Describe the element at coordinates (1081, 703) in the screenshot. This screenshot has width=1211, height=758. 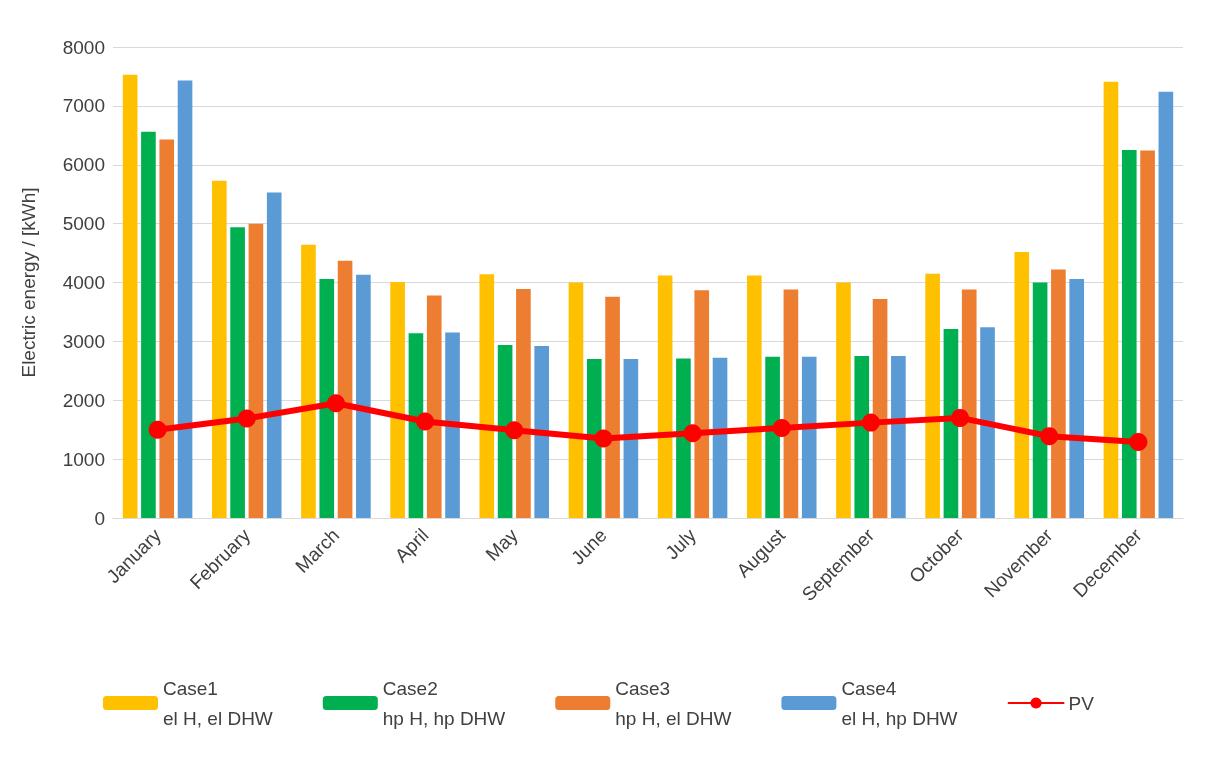
I see `legend-label: PV` at that location.